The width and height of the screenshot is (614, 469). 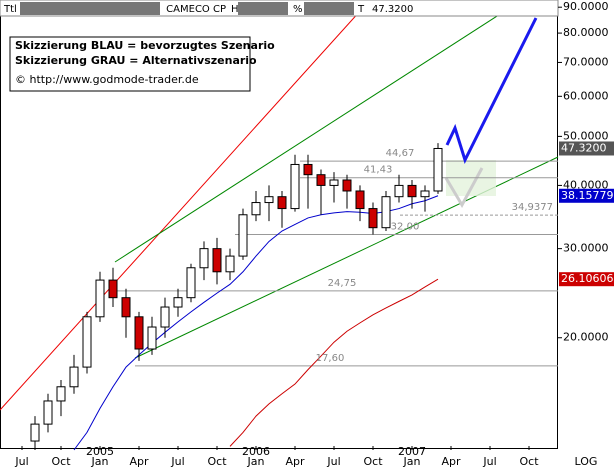 I want to click on header-label: %, so click(x=298, y=9).